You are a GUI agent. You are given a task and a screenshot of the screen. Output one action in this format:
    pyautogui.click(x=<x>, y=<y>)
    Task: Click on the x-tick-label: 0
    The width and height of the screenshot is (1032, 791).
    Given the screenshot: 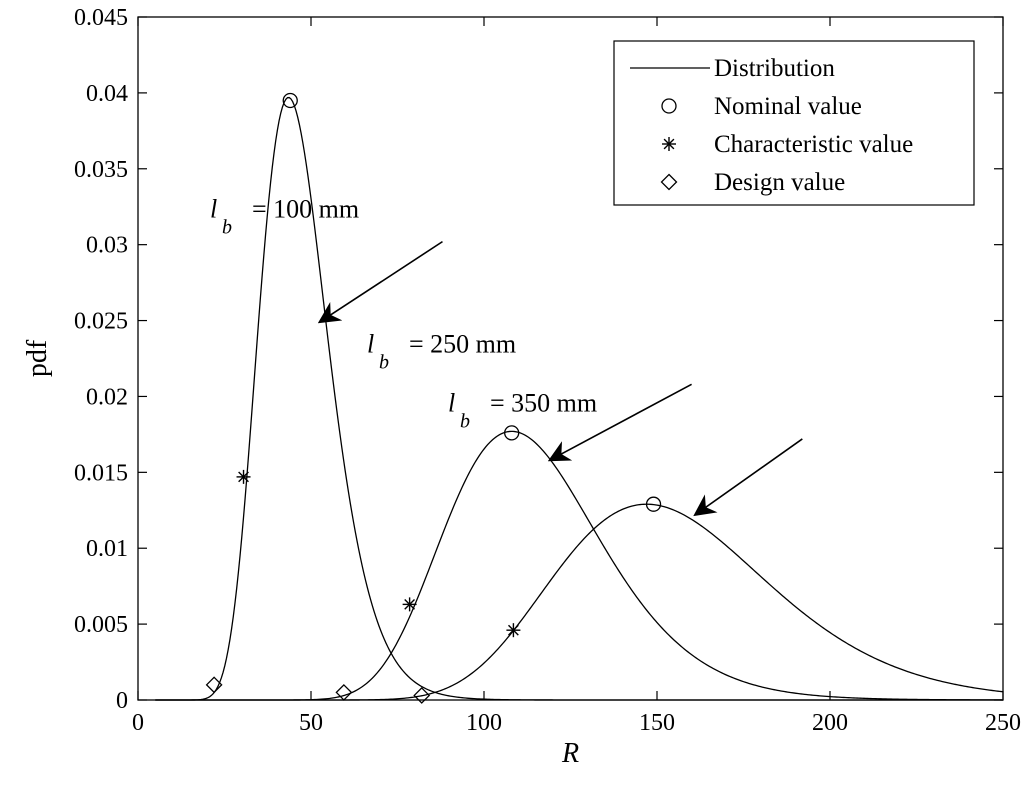 What is the action you would take?
    pyautogui.click(x=138, y=723)
    